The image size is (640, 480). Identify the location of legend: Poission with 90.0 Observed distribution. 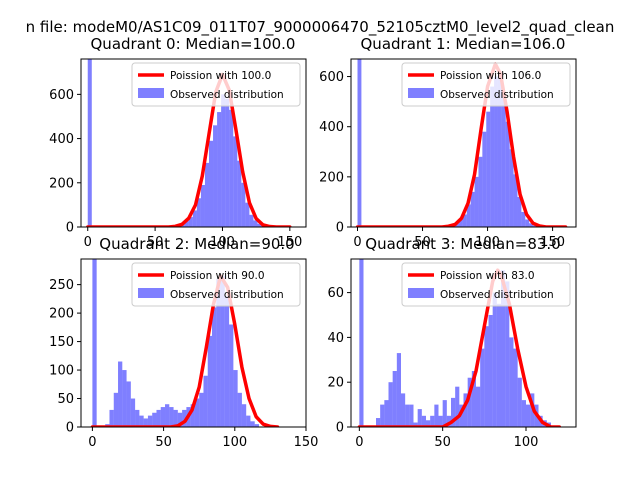
(216, 284).